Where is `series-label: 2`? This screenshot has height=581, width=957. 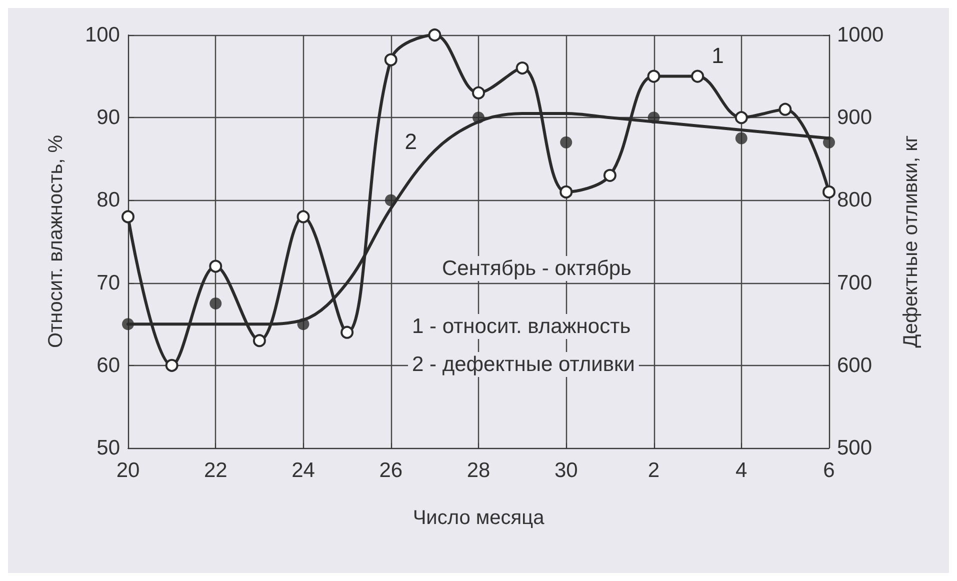 series-label: 2 is located at coordinates (410, 141).